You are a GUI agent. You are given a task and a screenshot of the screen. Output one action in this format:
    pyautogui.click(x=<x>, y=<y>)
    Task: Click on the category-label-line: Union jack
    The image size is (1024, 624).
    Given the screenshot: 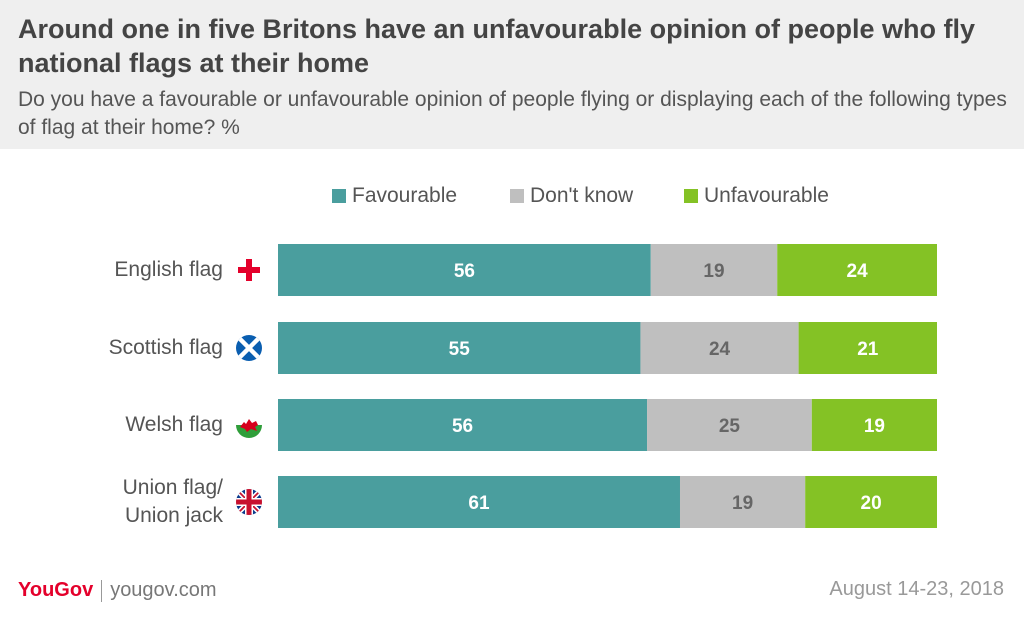 What is the action you would take?
    pyautogui.click(x=173, y=515)
    